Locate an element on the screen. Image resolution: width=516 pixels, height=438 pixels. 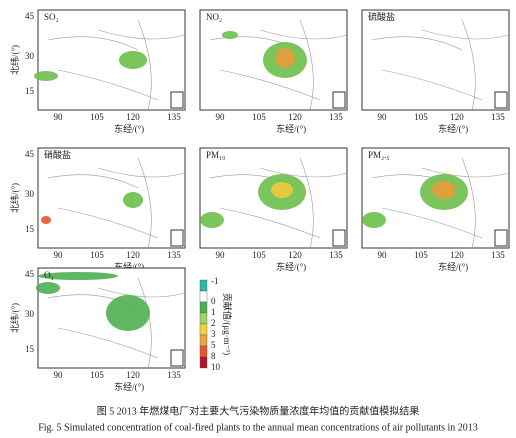
map-panel: PM₁₀ 90 105 120 135 东经/(°) is located at coordinates (273, 209).